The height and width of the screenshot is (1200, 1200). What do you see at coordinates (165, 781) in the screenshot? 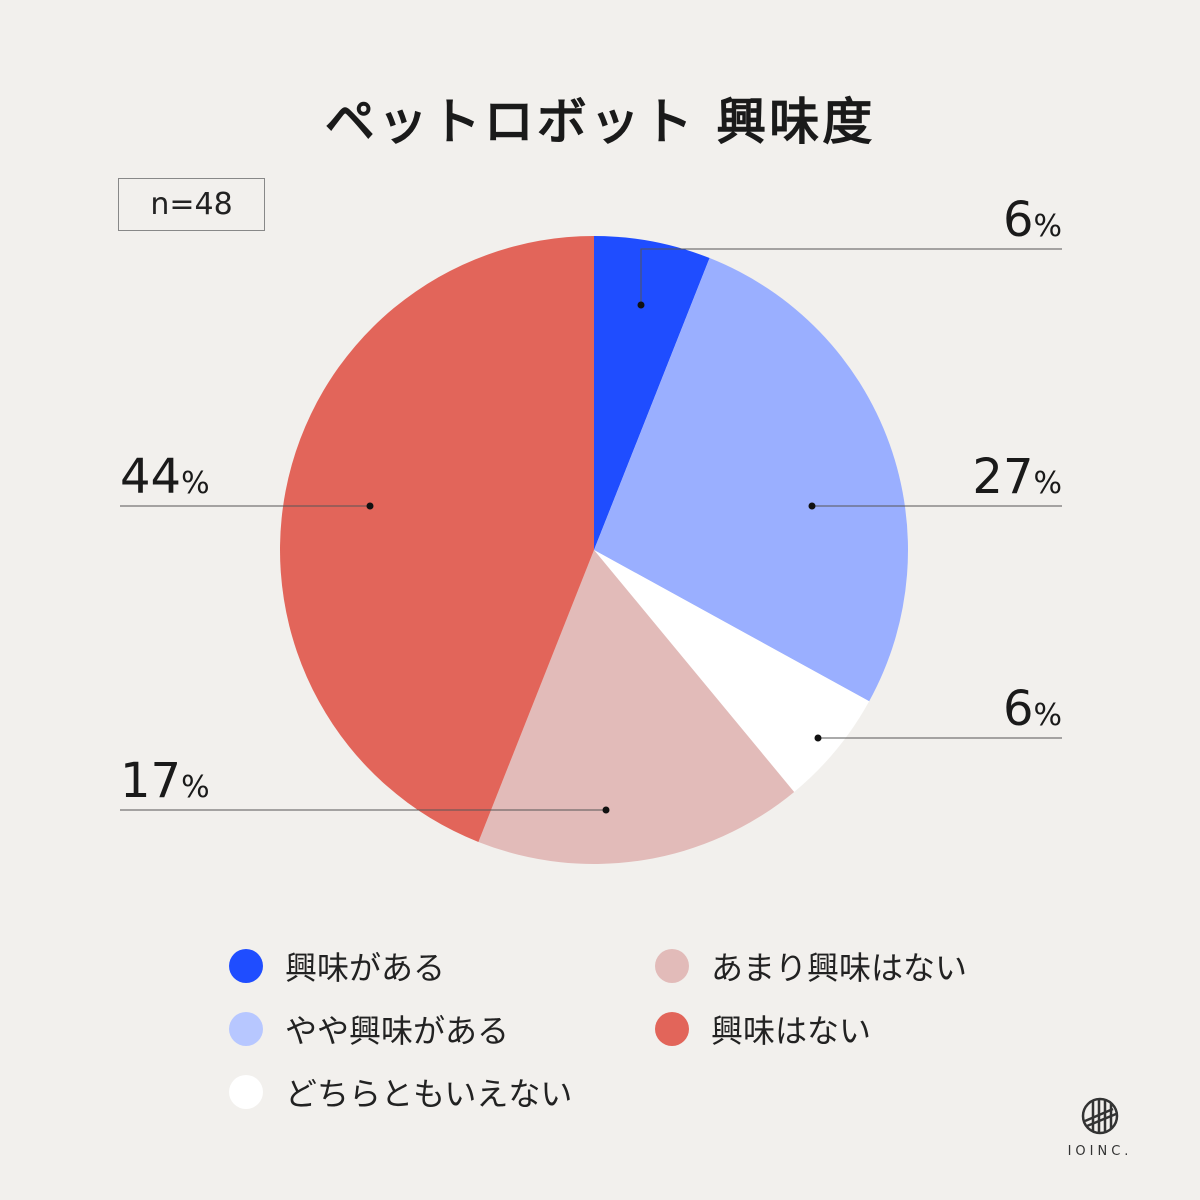
I see `data-label: 17%` at bounding box center [165, 781].